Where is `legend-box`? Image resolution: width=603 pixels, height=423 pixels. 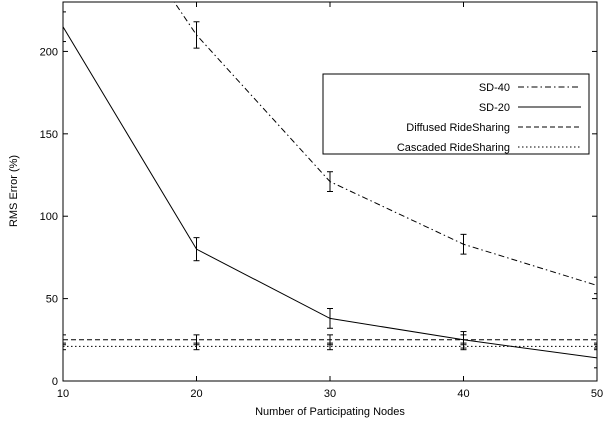 legend-box is located at coordinates (456, 114).